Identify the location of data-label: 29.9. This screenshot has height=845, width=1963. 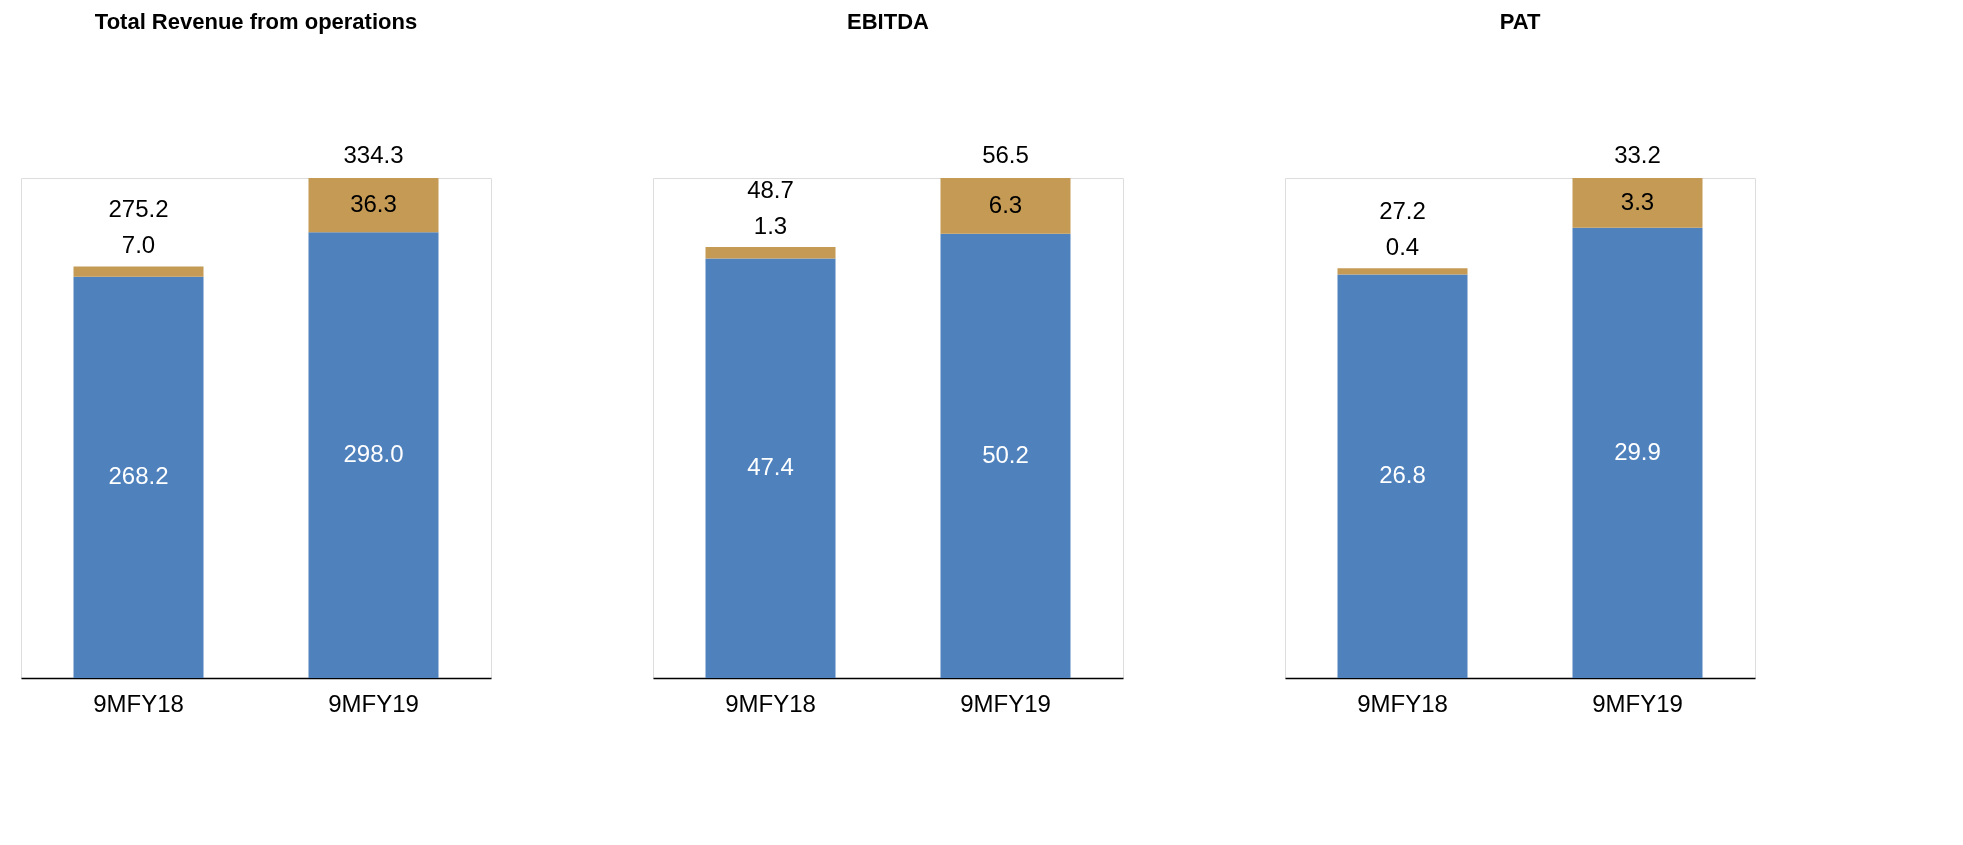
(1637, 451).